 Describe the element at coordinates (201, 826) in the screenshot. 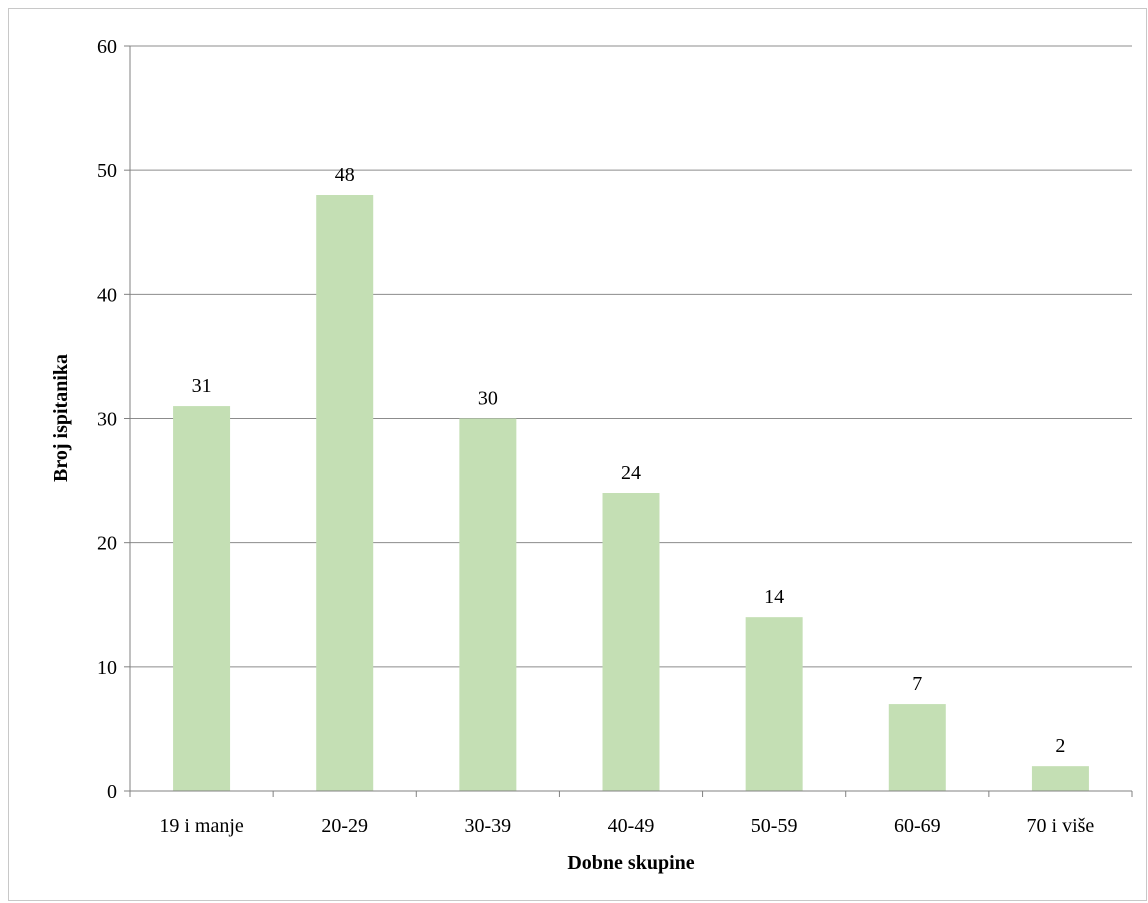

I see `x-tick-label: 19 i manje` at that location.